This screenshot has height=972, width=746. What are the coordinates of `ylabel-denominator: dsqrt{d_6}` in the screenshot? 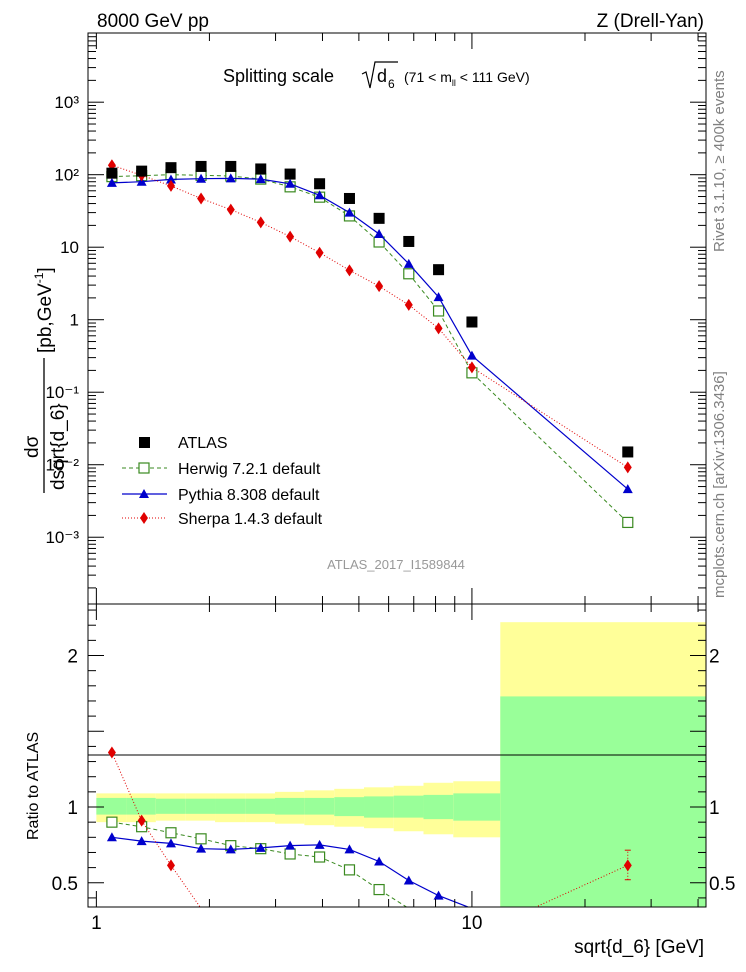 It's located at (58, 446).